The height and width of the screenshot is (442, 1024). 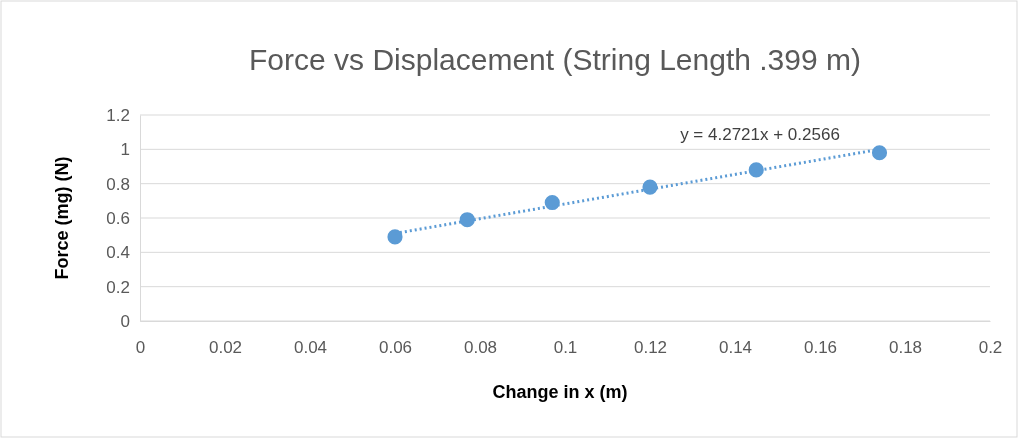 What do you see at coordinates (565, 348) in the screenshot?
I see `x-tick-label: 0.1` at bounding box center [565, 348].